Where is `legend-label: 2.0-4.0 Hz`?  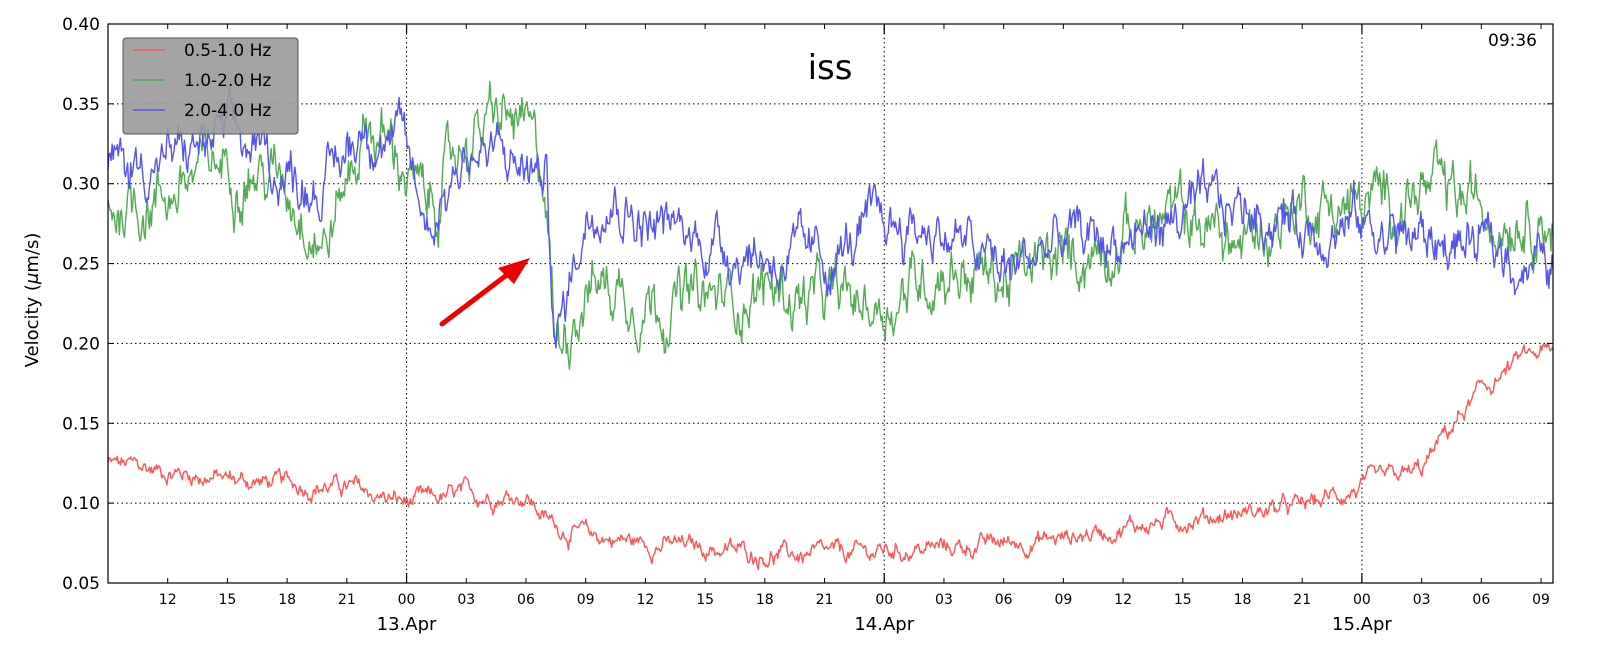
legend-label: 2.0-4.0 Hz is located at coordinates (227, 111).